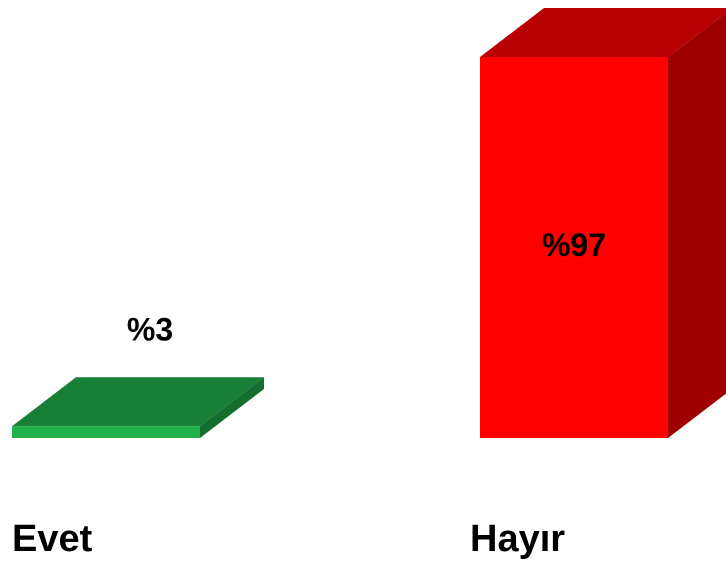 The width and height of the screenshot is (726, 566). What do you see at coordinates (574, 245) in the screenshot?
I see `value-label: %97` at bounding box center [574, 245].